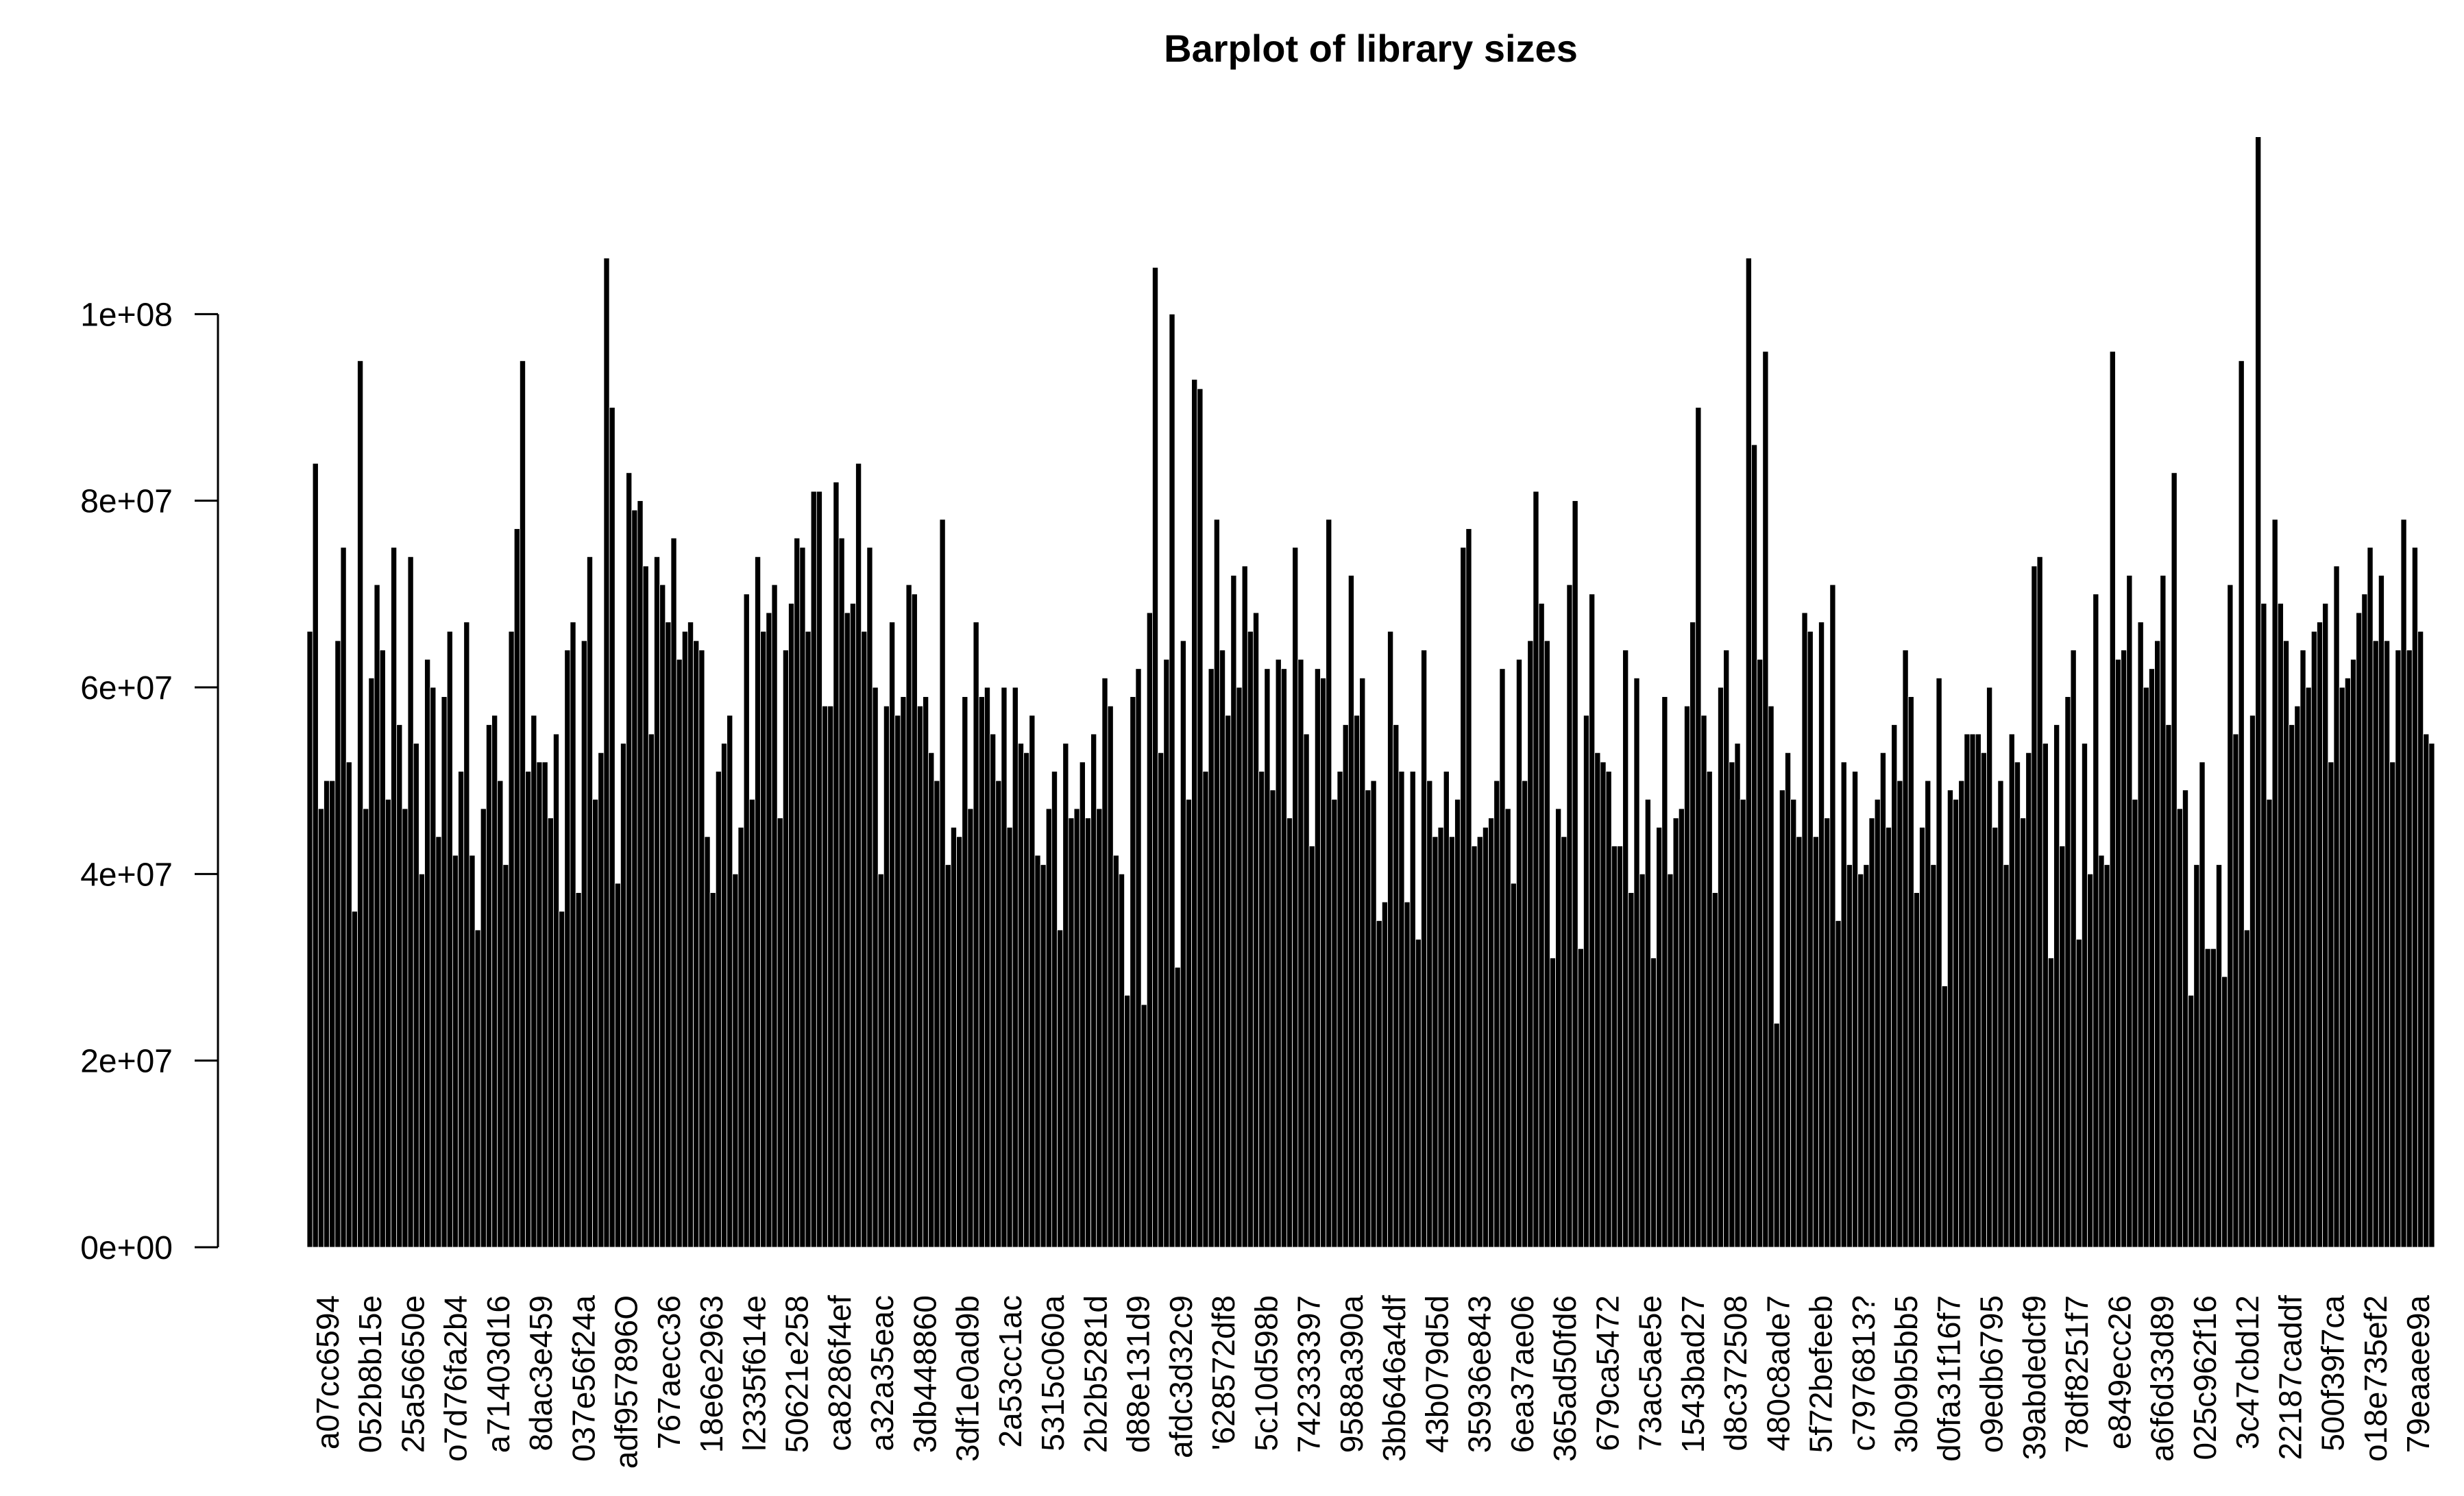 Image resolution: width=2464 pixels, height=1496 pixels. What do you see at coordinates (1351, 1374) in the screenshot?
I see `x-category-label: 9588a390a` at bounding box center [1351, 1374].